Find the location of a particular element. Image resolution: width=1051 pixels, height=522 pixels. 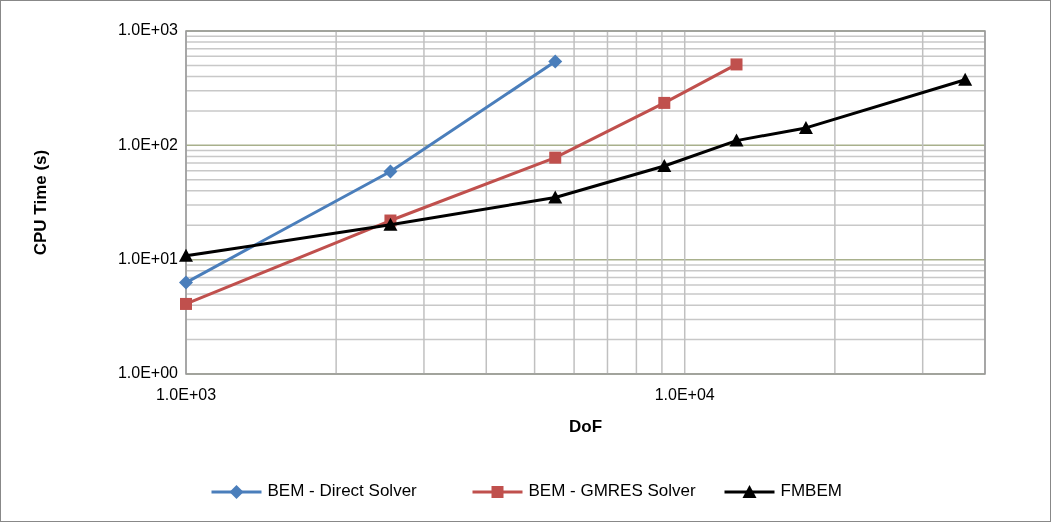

y-tick-label: 1.0E+03 is located at coordinates (148, 30).